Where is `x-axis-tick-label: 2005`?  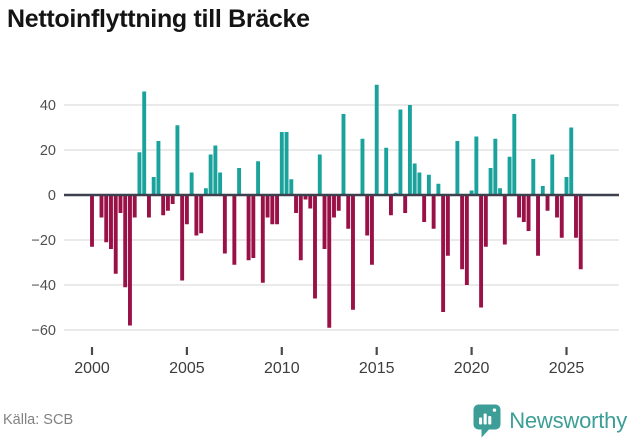 x-axis-tick-label: 2005 is located at coordinates (187, 368).